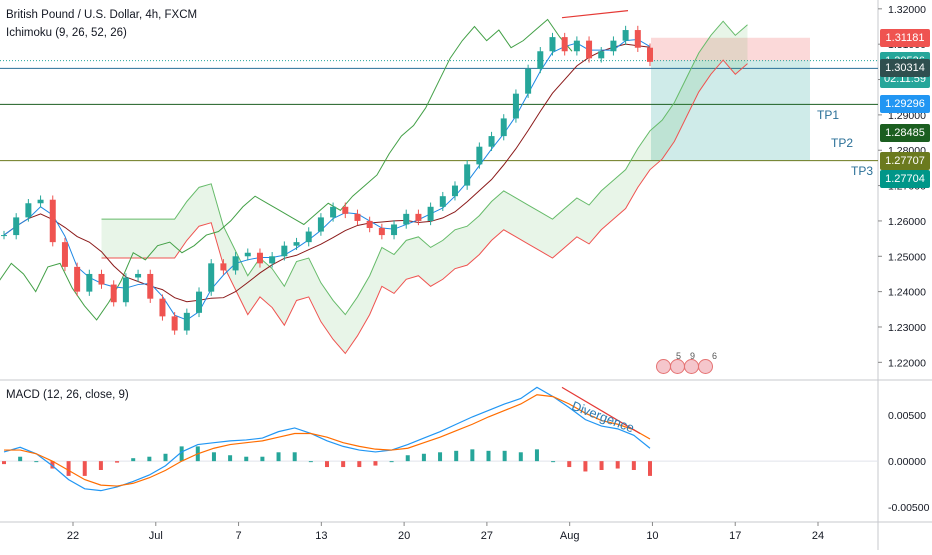 The image size is (932, 555). I want to click on macd-y-tick-label: 0.00500, so click(907, 416).